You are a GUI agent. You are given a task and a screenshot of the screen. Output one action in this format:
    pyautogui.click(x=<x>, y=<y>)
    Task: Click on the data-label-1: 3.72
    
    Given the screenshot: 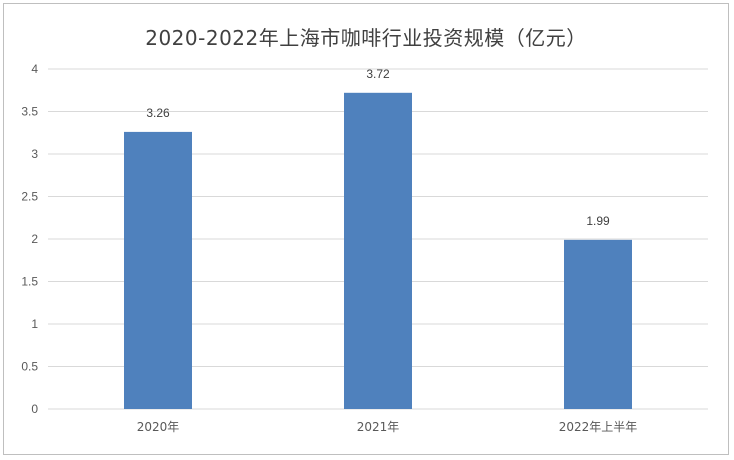 What is the action you would take?
    pyautogui.click(x=378, y=74)
    